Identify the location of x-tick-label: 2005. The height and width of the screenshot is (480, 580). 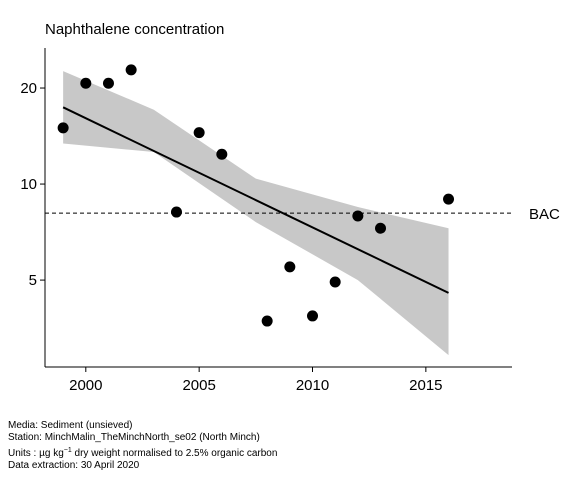
(198, 385).